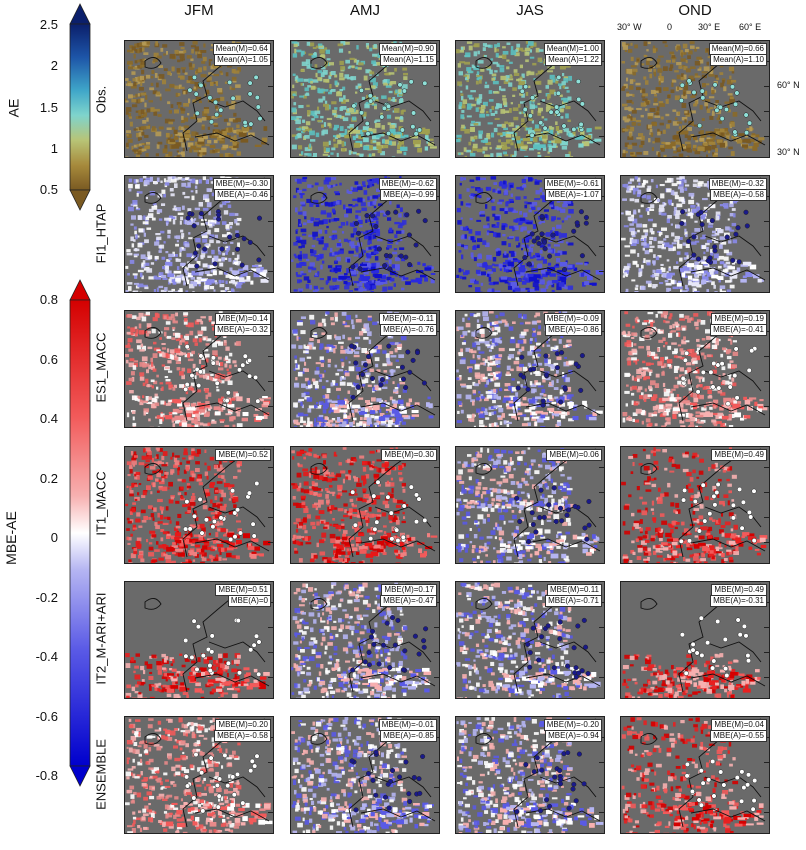  Describe the element at coordinates (788, 85) in the screenshot. I see `lat-label: 60° N` at that location.